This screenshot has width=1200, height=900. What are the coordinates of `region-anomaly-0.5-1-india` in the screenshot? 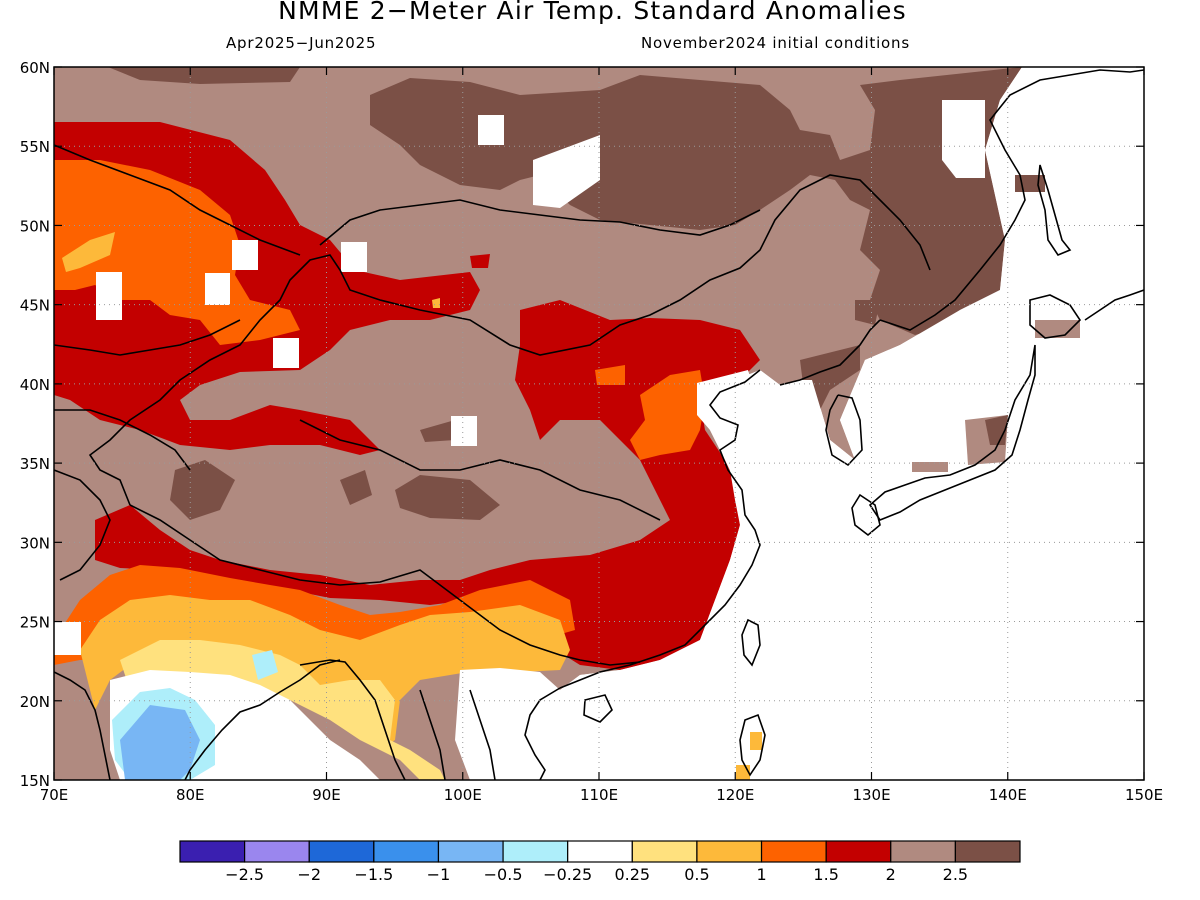 It's located at (325, 672).